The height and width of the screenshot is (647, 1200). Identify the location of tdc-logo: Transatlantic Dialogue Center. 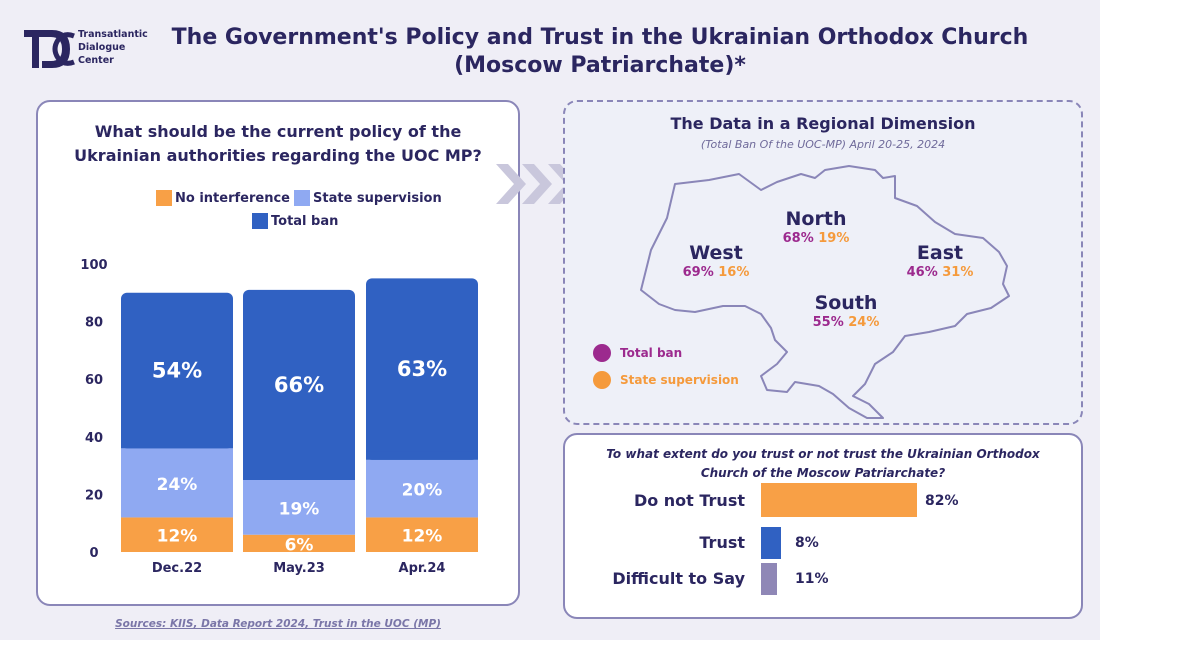
(87, 50).